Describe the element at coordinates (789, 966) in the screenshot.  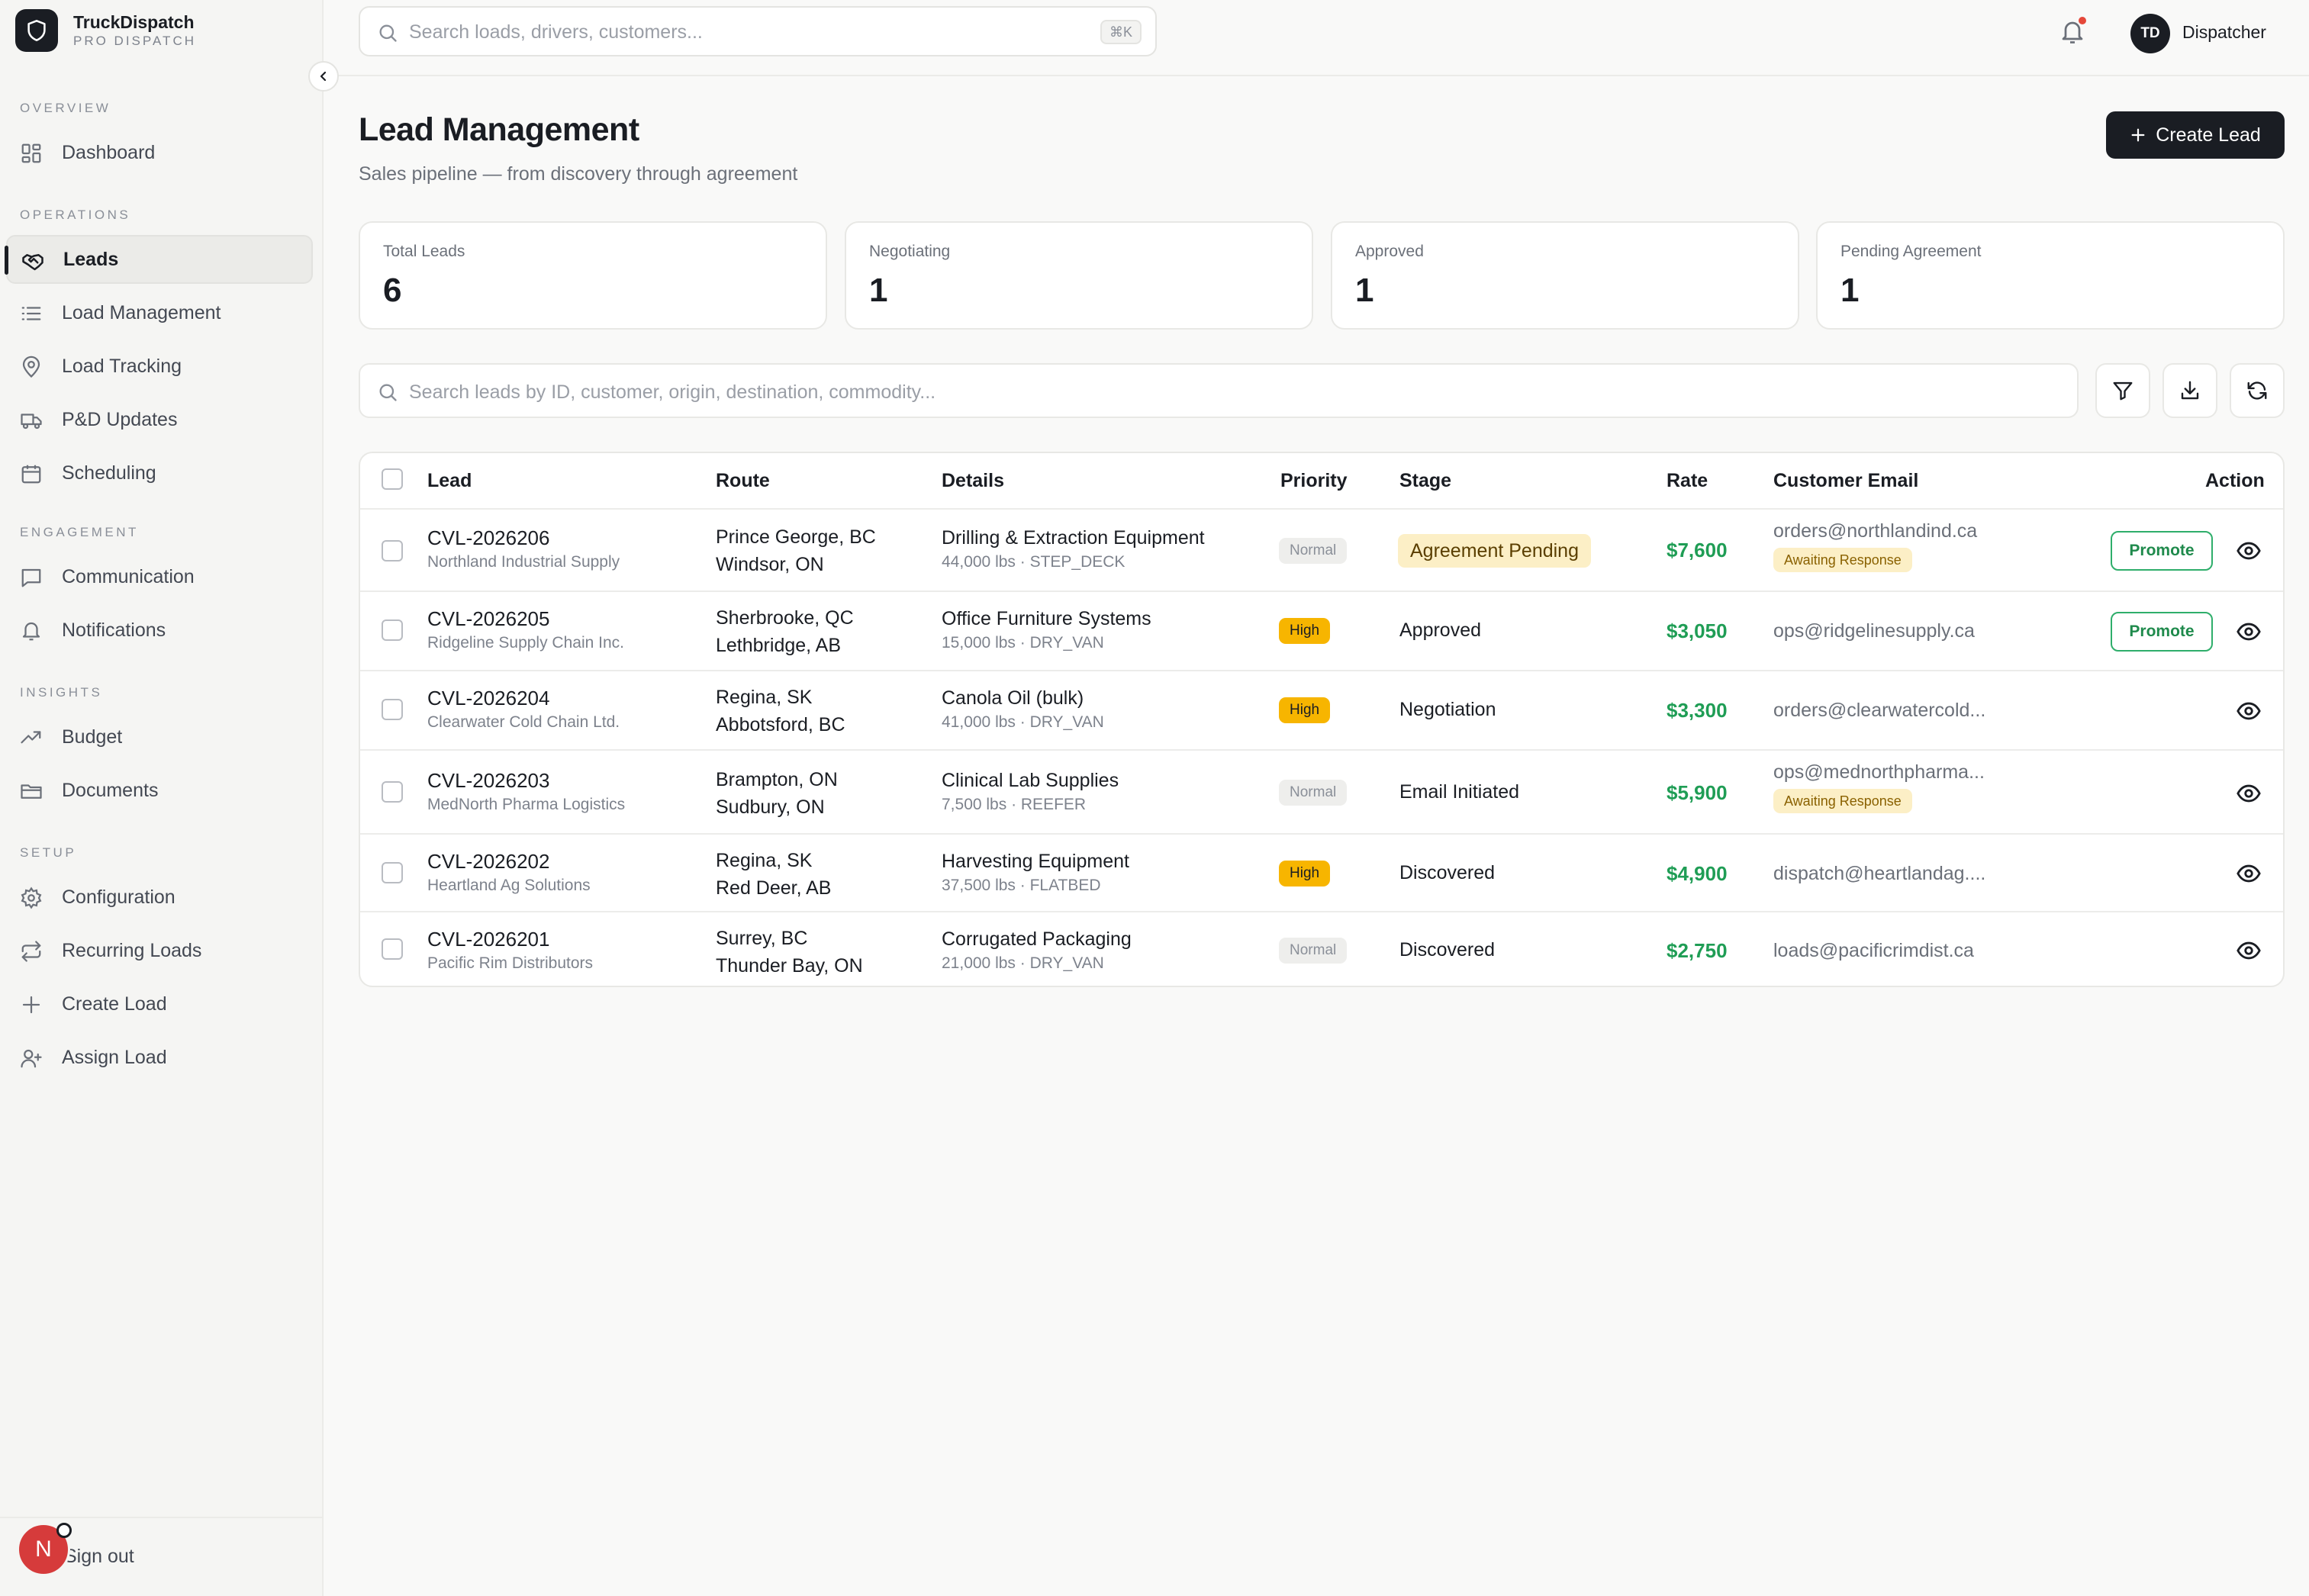
I see `route-destination: Thunder Bay, ON` at that location.